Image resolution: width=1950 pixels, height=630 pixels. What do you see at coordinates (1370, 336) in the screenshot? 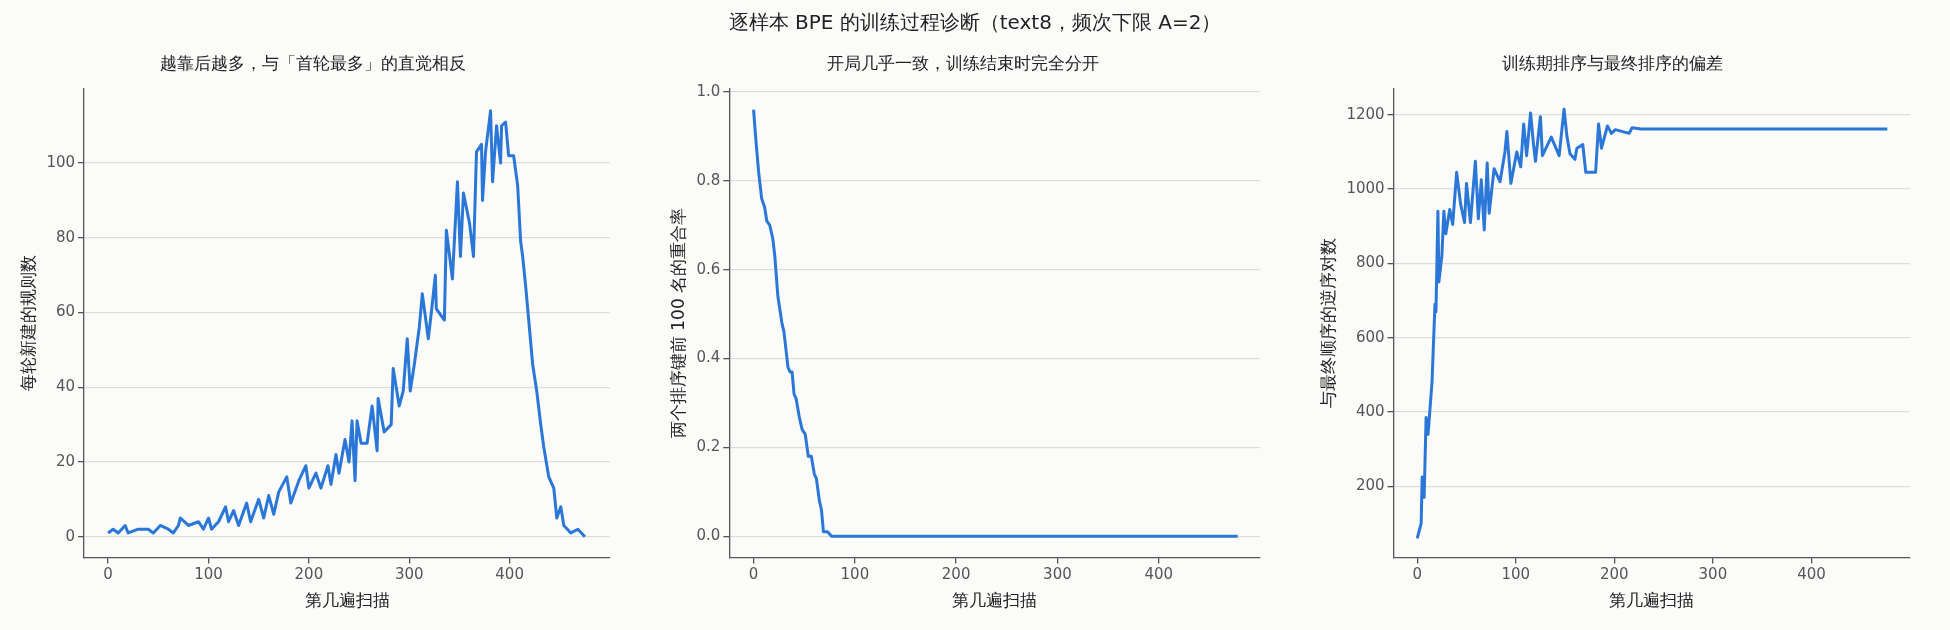
I see `y-tick-label: 600` at bounding box center [1370, 336].